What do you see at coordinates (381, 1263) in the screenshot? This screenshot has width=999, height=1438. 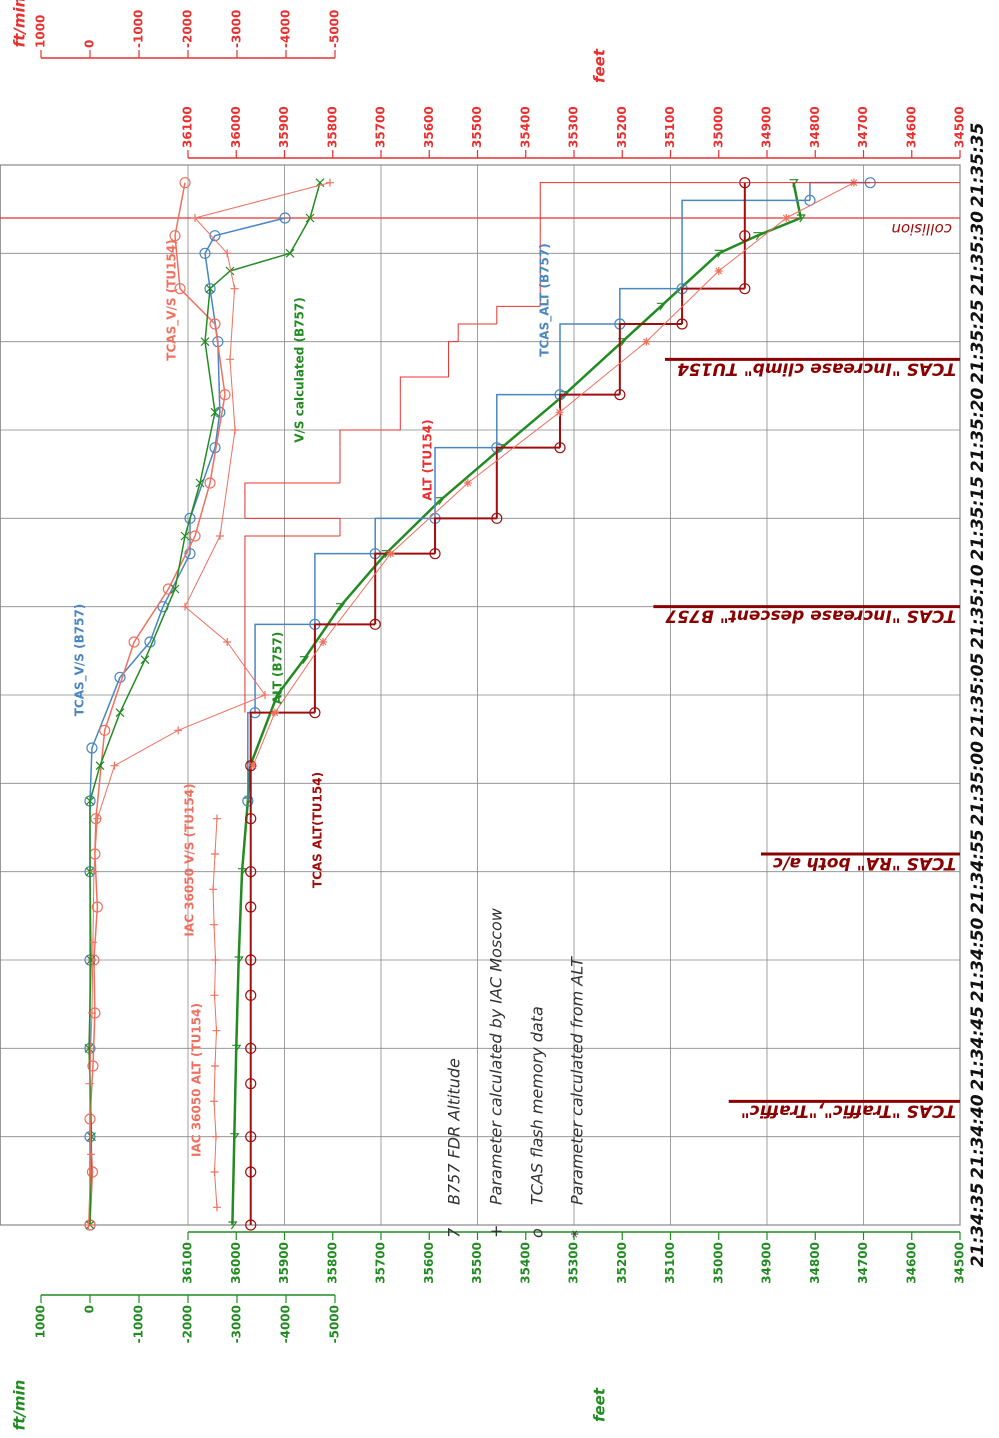 I see `feet-tick-label: 35700` at bounding box center [381, 1263].